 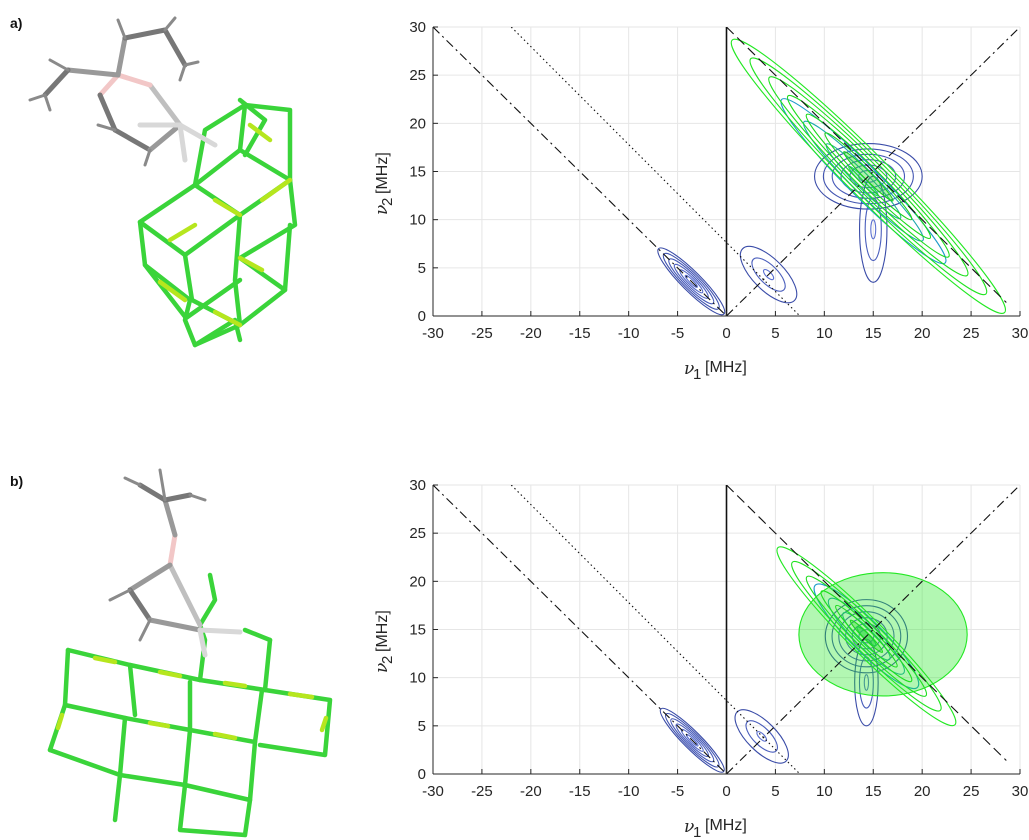 I want to click on molecule-illustration-a, so click(x=163, y=182).